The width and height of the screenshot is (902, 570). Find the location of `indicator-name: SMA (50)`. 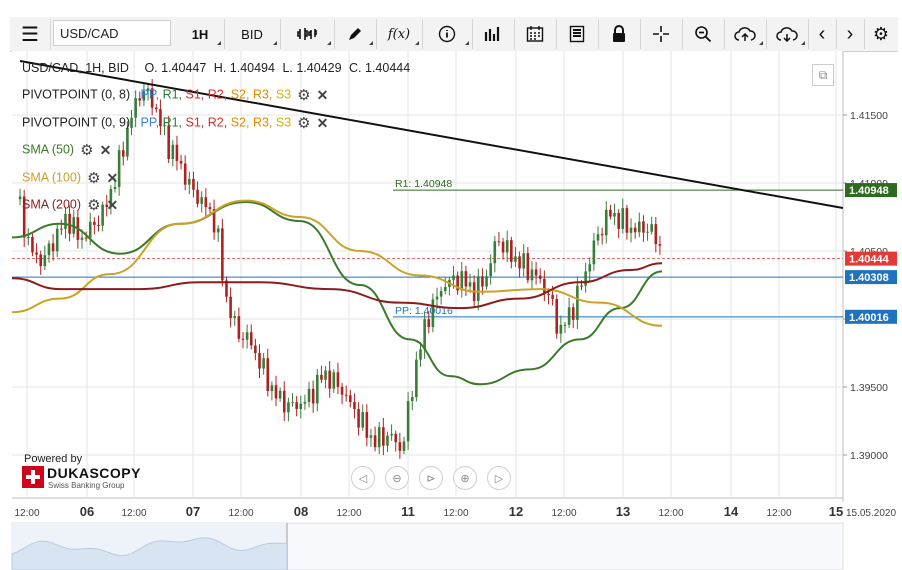

indicator-name: SMA (50) is located at coordinates (48, 149).